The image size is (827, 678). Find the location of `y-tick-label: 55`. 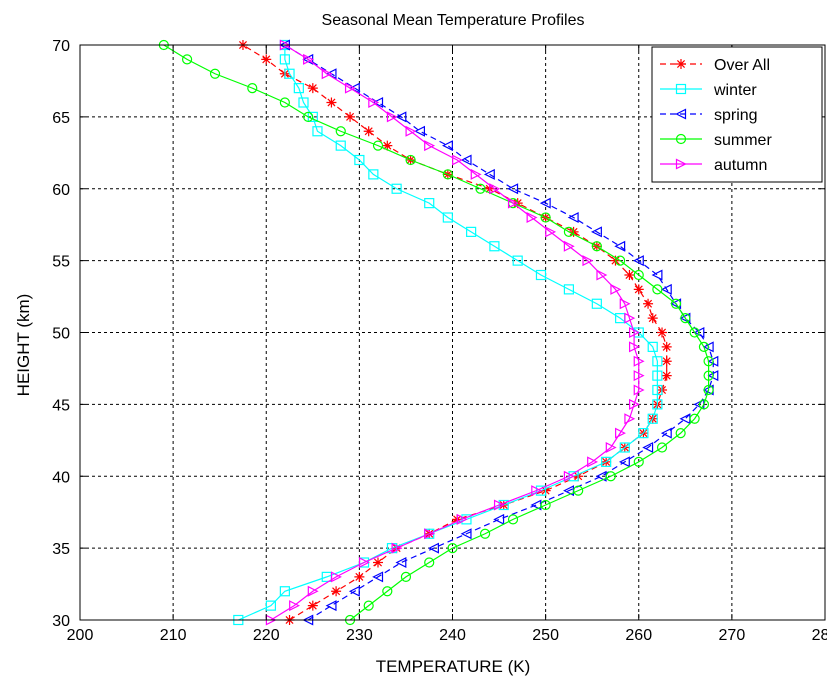

y-tick-label: 55 is located at coordinates (61, 262).